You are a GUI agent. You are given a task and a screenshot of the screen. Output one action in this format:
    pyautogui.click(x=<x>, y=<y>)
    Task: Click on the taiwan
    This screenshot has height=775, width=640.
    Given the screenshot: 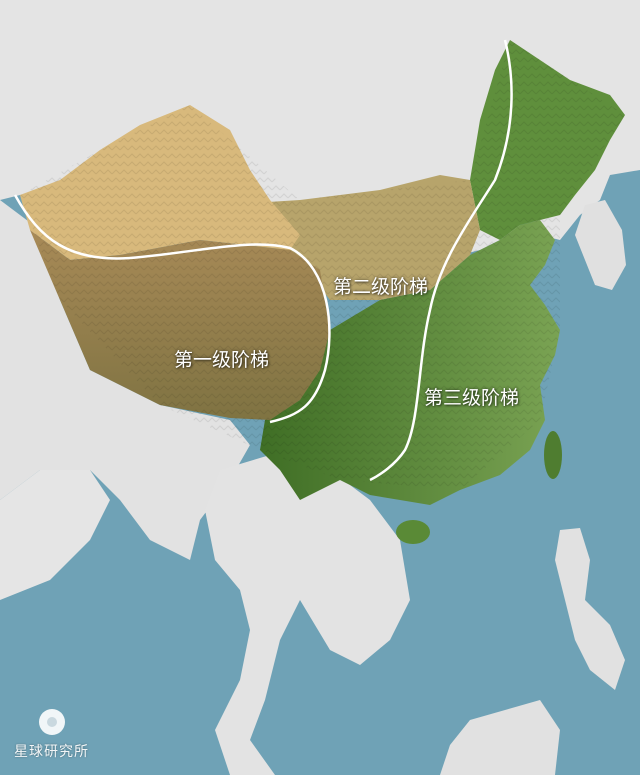 What is the action you would take?
    pyautogui.click(x=553, y=455)
    